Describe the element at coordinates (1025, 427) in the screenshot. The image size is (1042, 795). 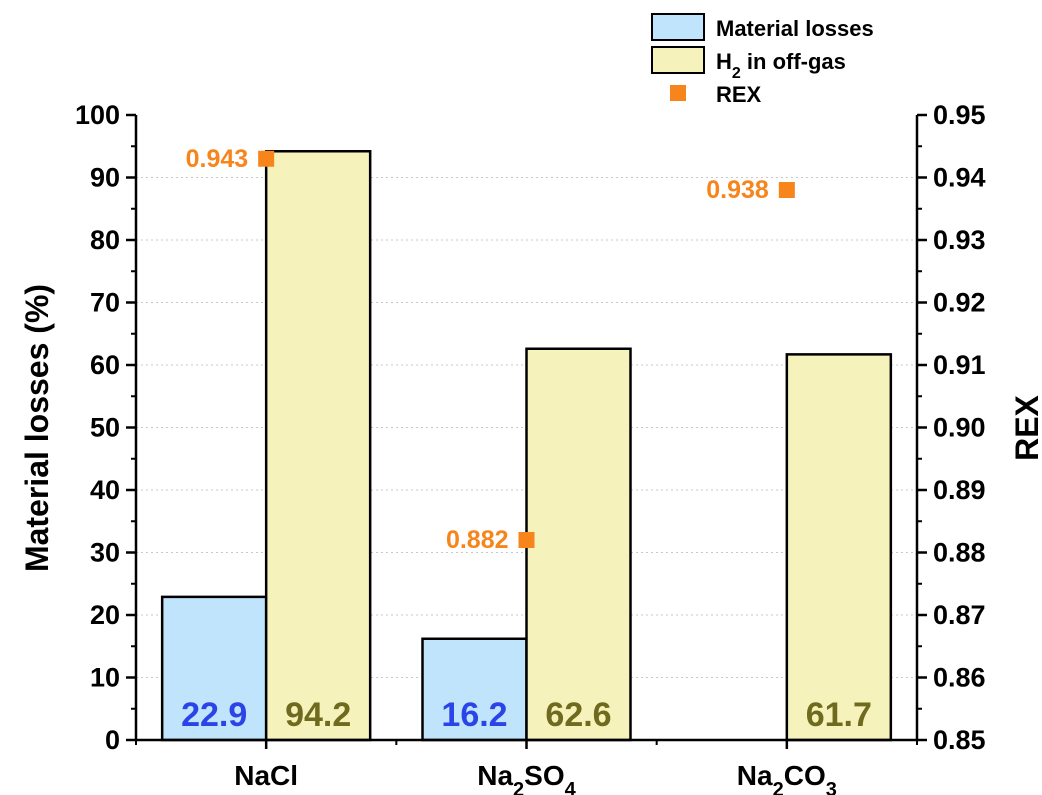
I see `y2-axis-title: REX` at that location.